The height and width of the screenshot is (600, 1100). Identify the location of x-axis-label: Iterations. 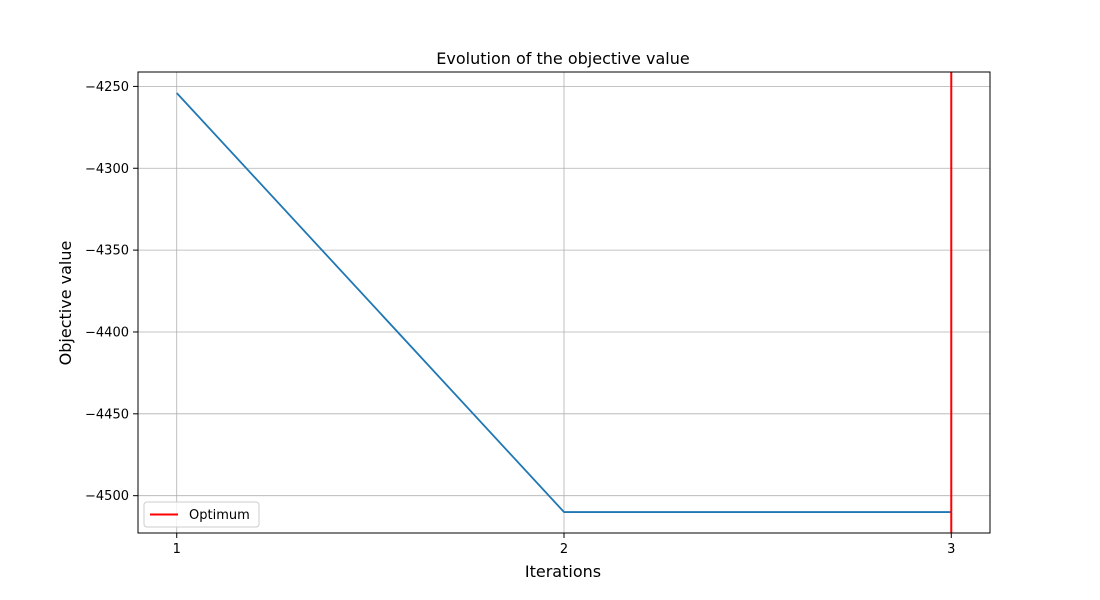
(563, 571).